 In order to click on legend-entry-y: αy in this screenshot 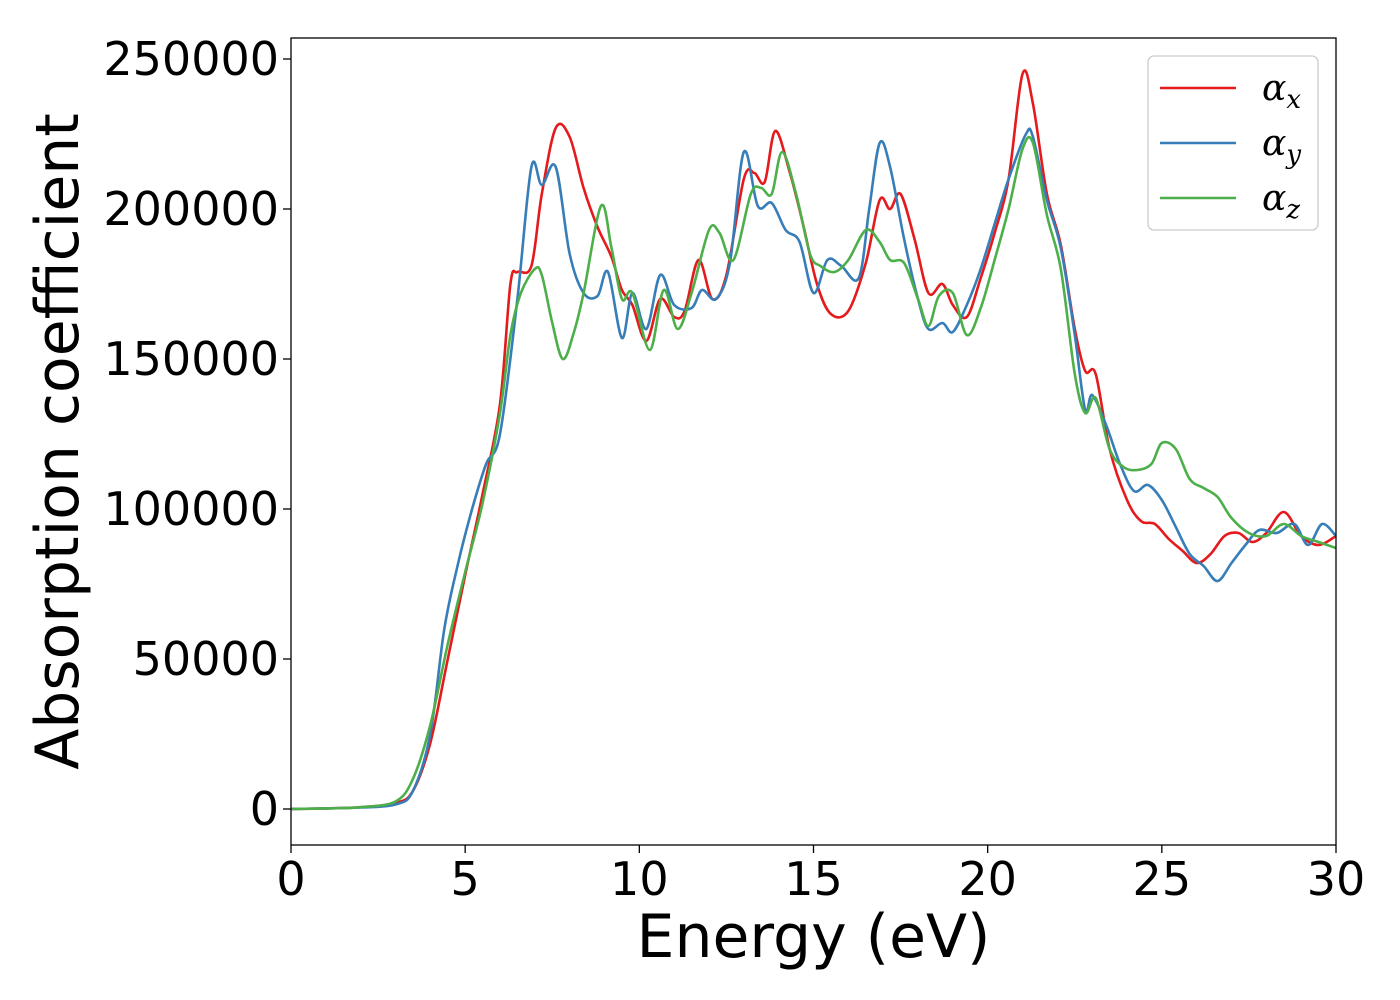, I will do `click(1281, 146)`.